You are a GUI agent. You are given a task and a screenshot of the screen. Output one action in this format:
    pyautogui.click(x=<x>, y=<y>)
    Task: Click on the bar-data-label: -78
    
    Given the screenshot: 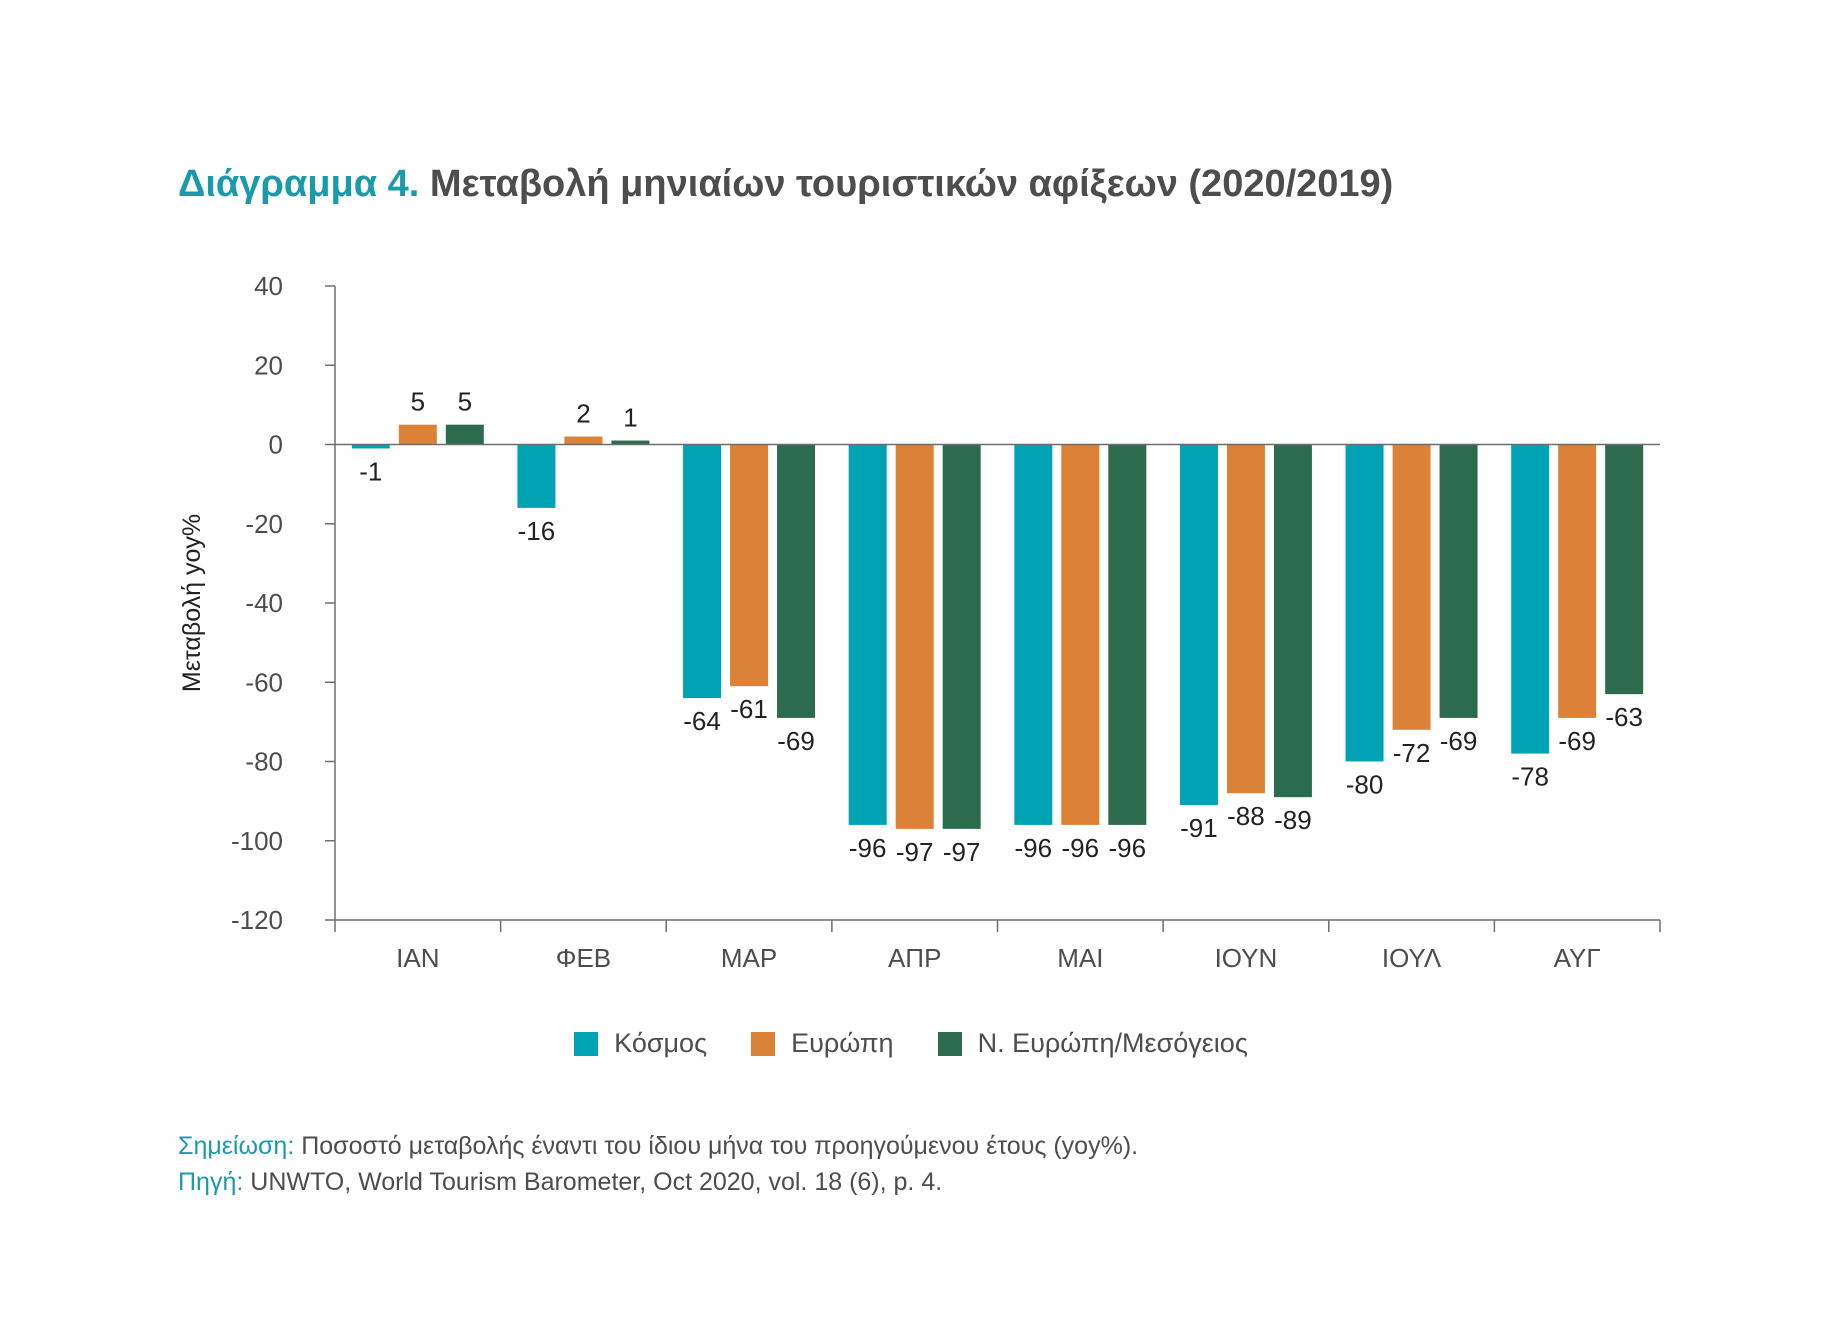 What is the action you would take?
    pyautogui.click(x=1530, y=777)
    